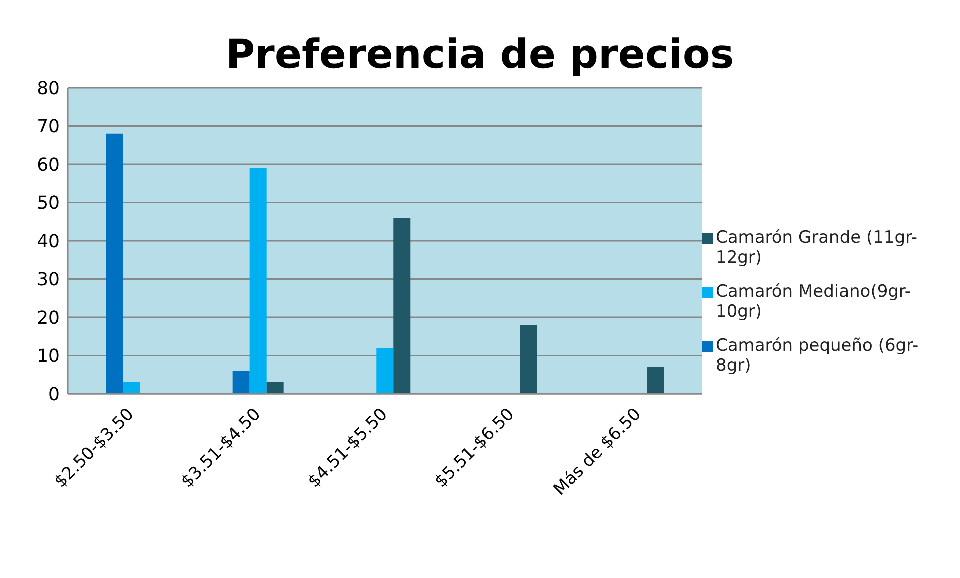 This screenshot has height=578, width=960. What do you see at coordinates (48, 165) in the screenshot?
I see `y-tick-label: 60` at bounding box center [48, 165].